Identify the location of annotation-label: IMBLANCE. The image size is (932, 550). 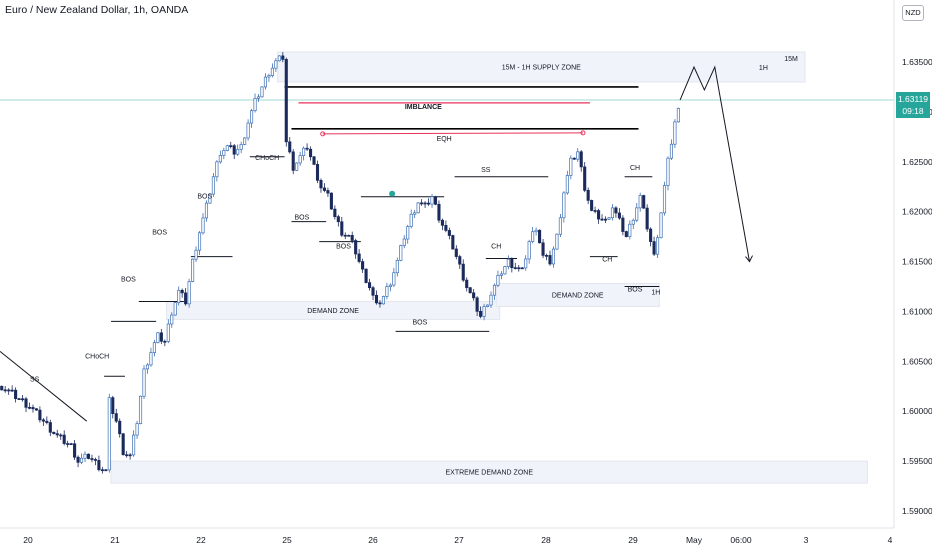
(423, 107).